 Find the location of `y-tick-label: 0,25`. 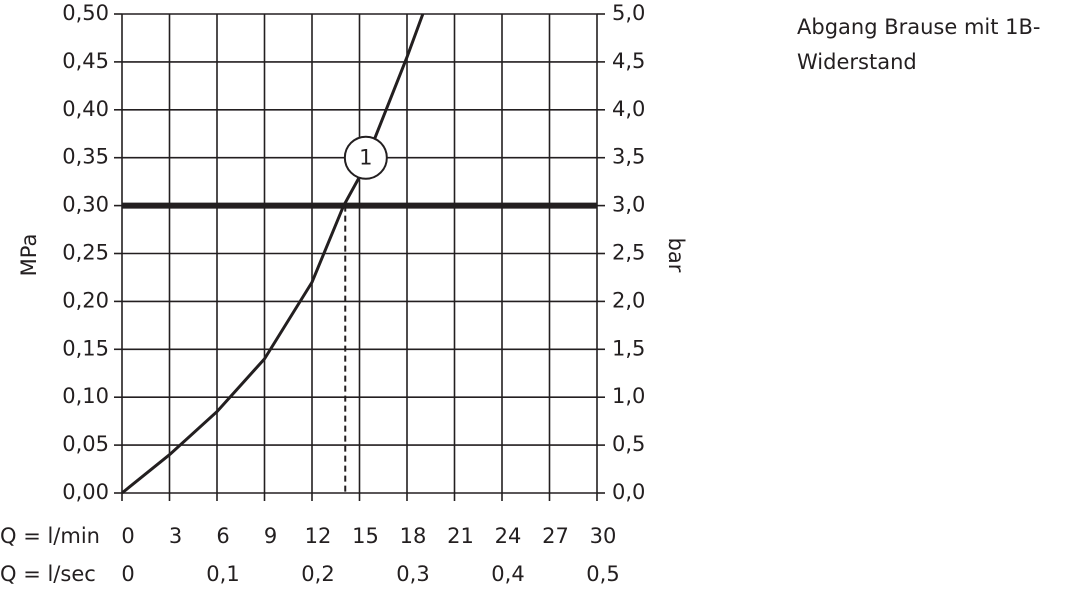

y-tick-label: 0,25 is located at coordinates (85, 253).